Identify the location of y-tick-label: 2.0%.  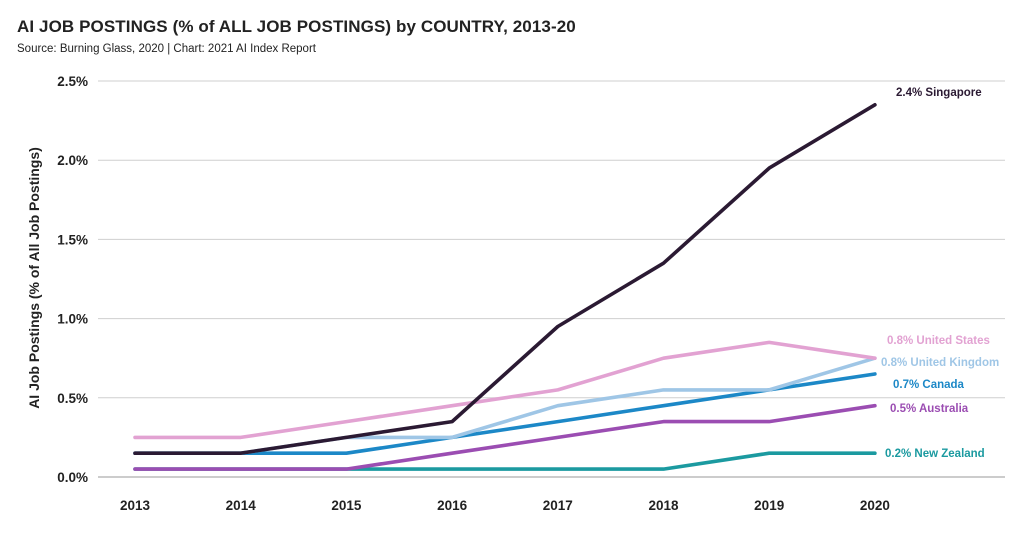
(72, 160).